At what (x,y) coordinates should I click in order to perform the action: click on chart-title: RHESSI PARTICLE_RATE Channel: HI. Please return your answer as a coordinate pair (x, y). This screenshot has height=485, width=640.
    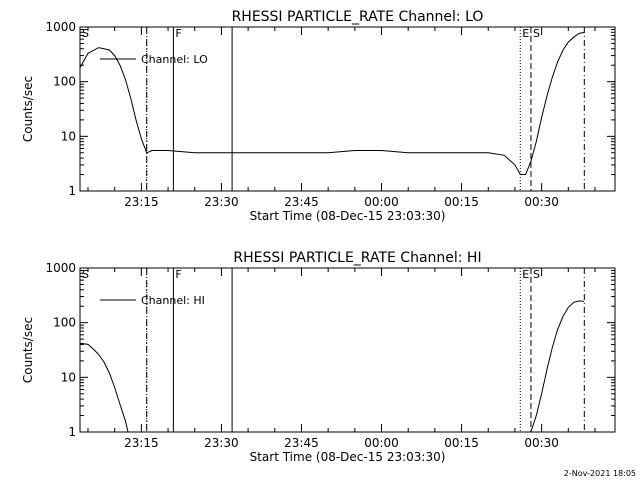
    Looking at the image, I should click on (357, 258).